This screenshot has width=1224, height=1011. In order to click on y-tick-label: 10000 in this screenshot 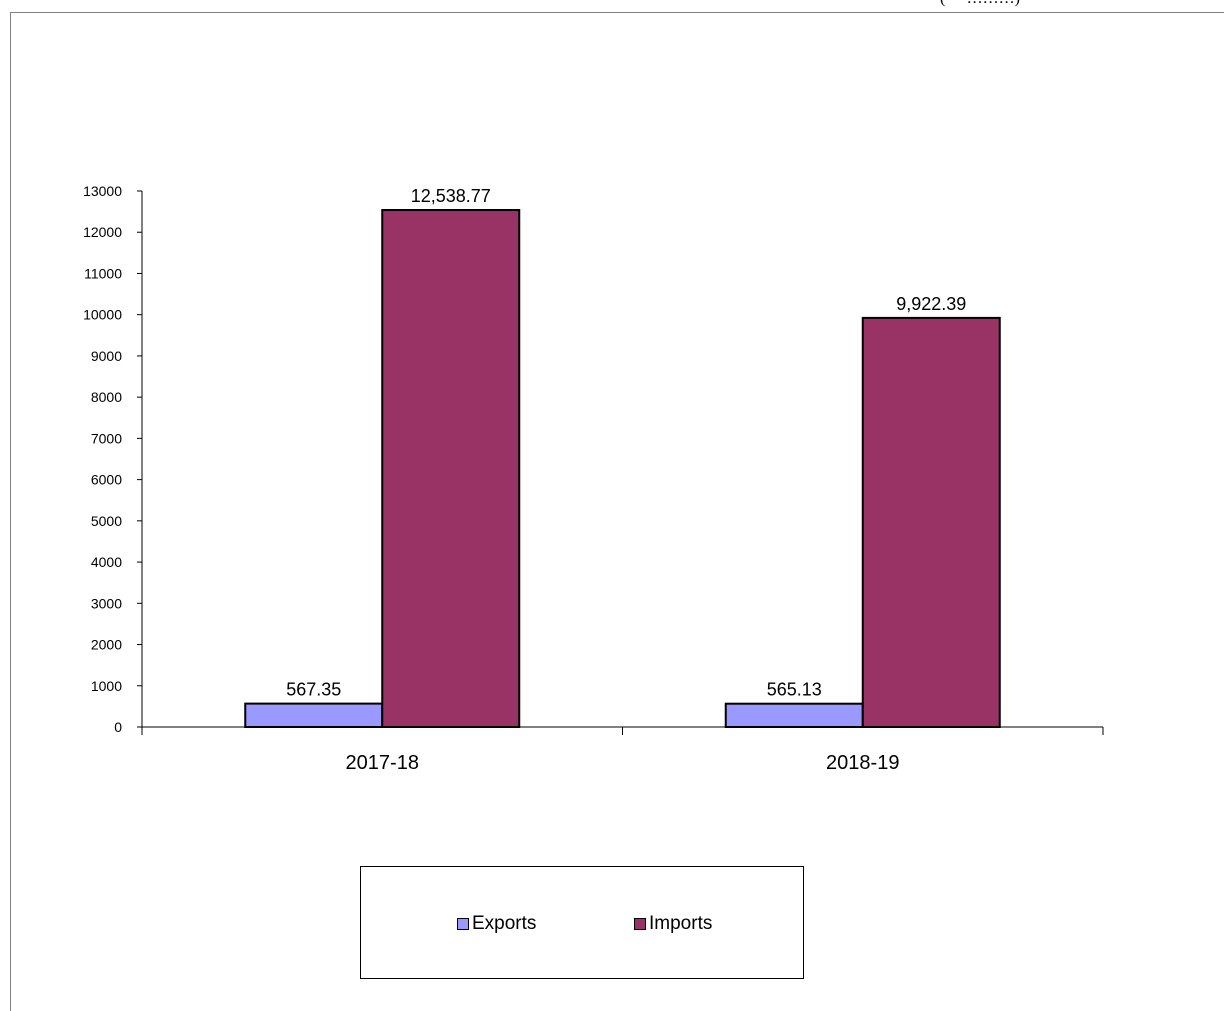, I will do `click(102, 315)`.